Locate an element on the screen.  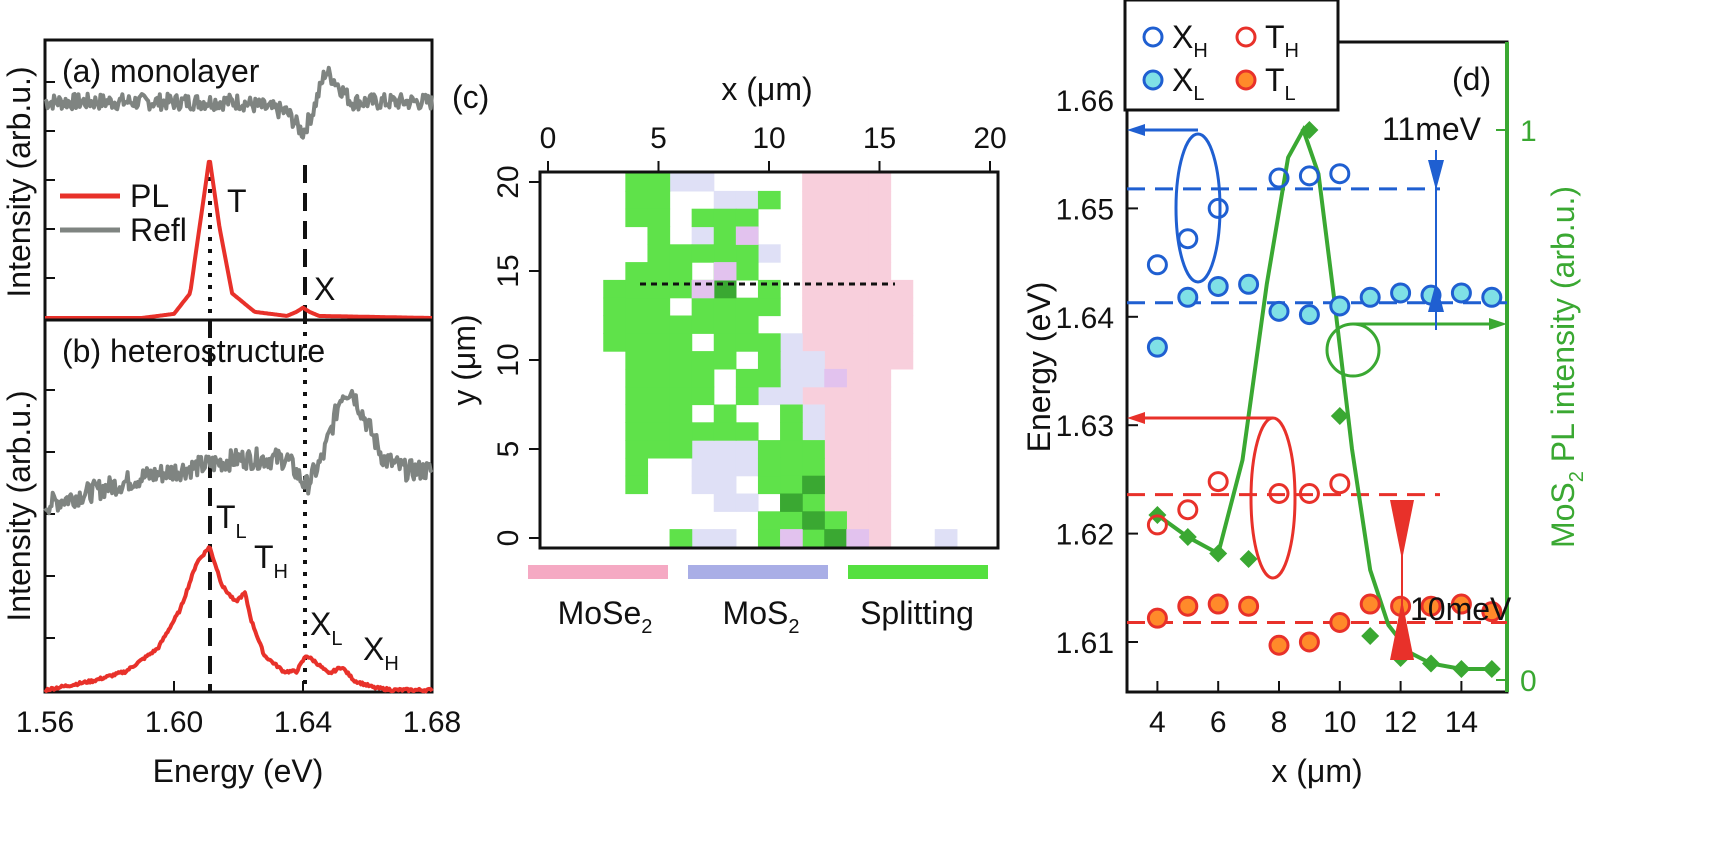
panel-a-y-ticks is located at coordinates (50, 180).